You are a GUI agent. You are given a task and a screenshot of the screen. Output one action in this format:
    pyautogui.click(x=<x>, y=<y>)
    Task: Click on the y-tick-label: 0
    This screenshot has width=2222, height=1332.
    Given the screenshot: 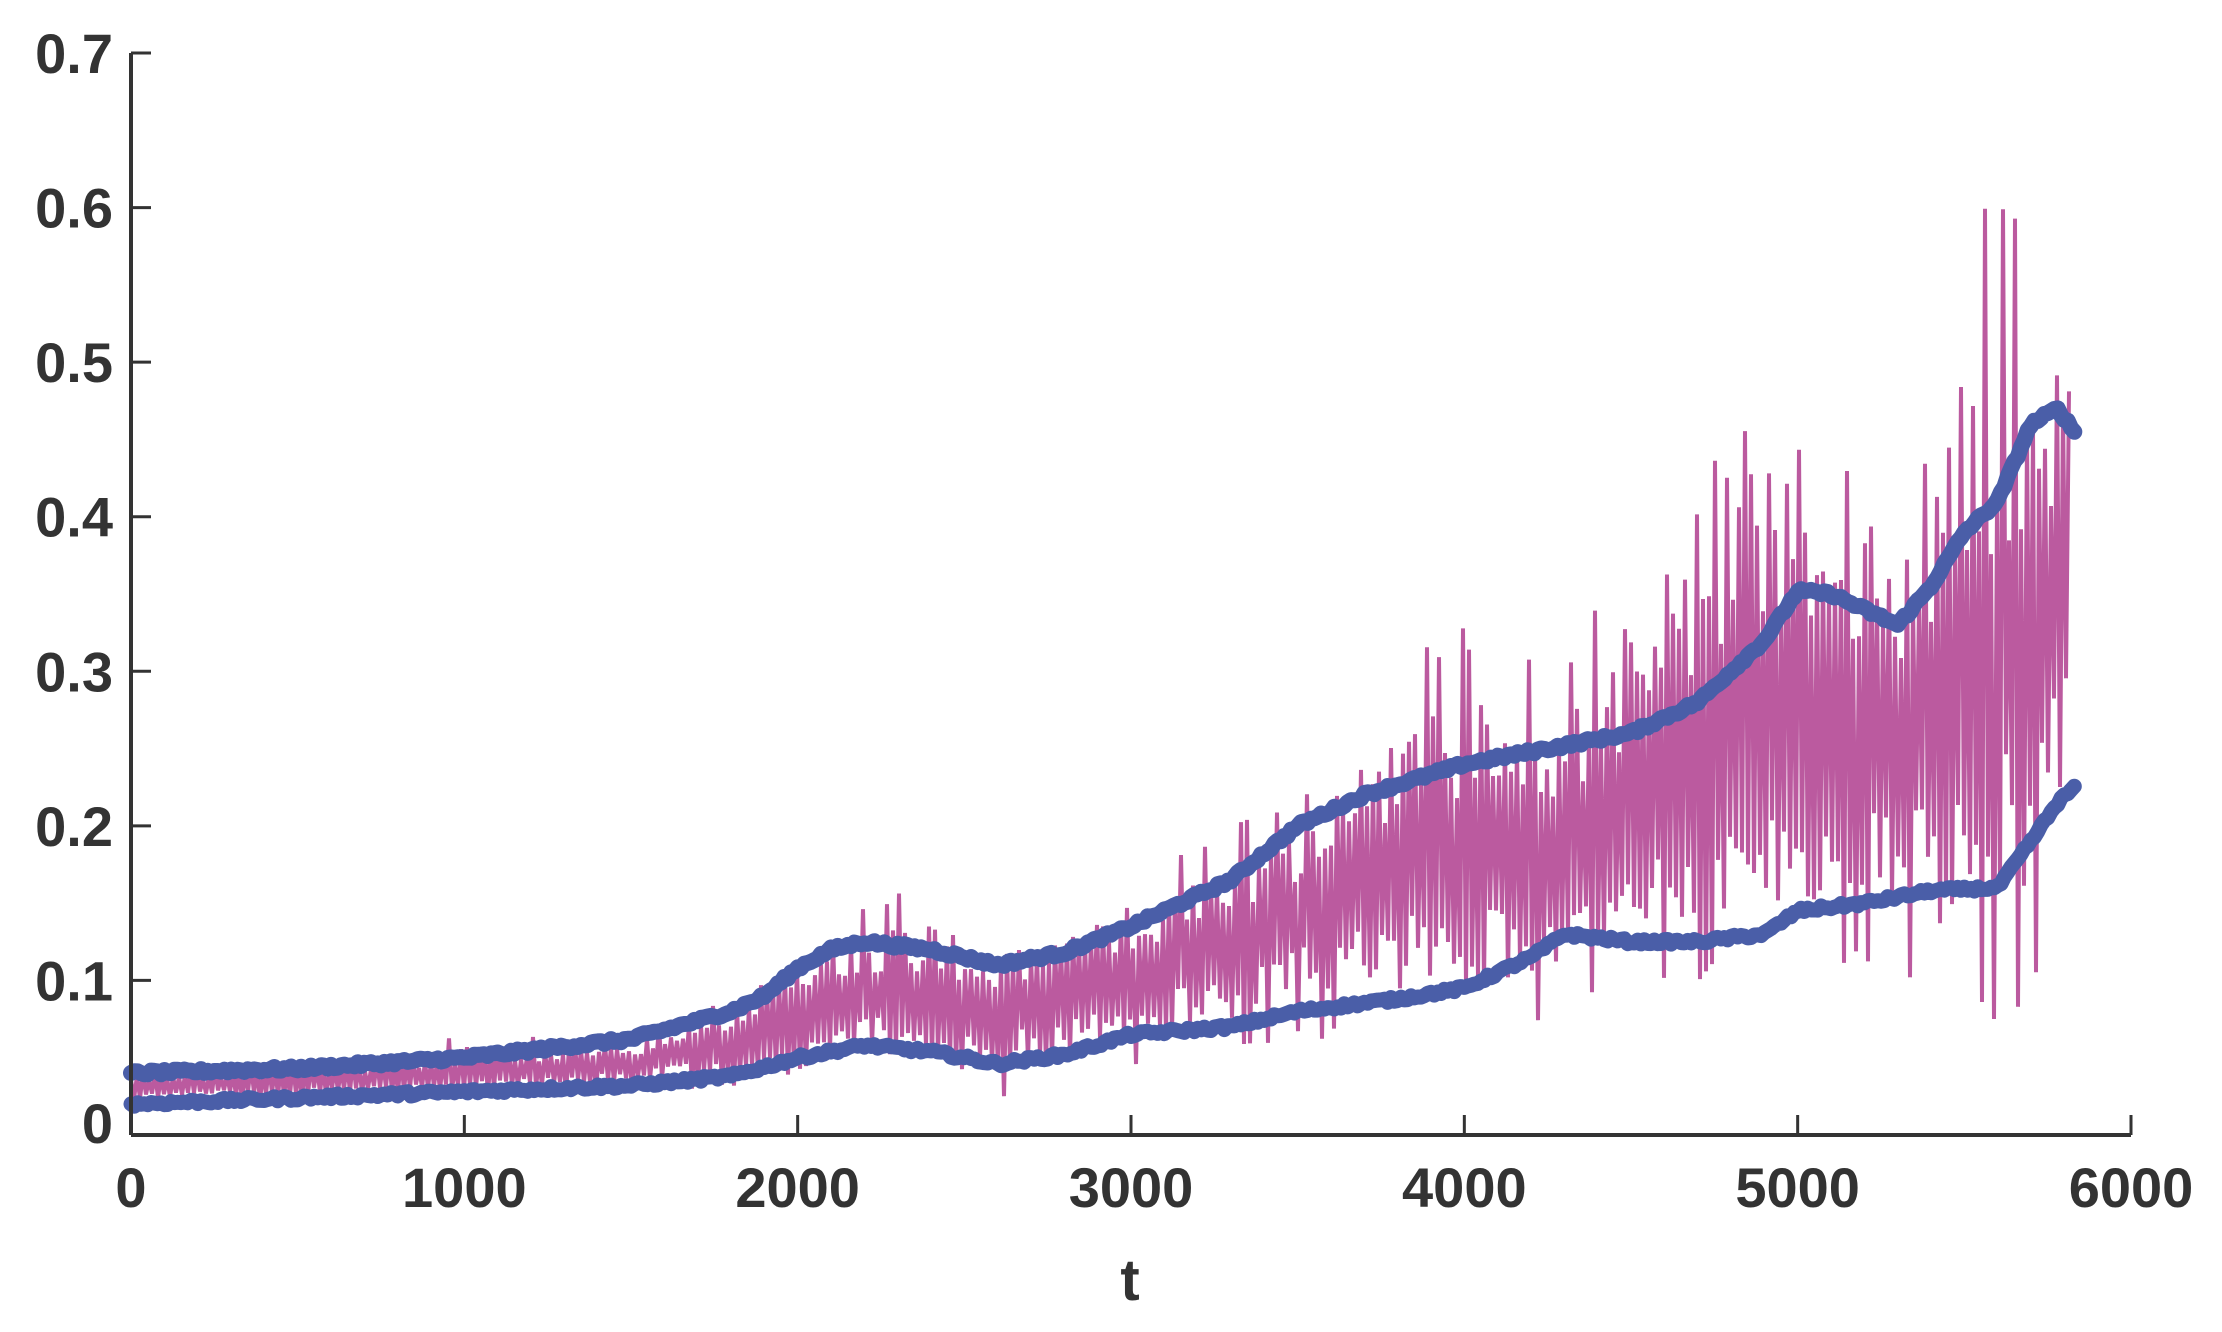 What is the action you would take?
    pyautogui.click(x=97, y=1123)
    